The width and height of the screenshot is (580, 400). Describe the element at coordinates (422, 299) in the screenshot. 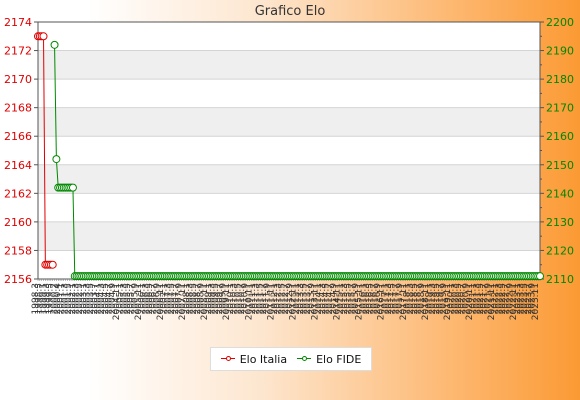

I see `tick-label-x: 2018.9` at that location.